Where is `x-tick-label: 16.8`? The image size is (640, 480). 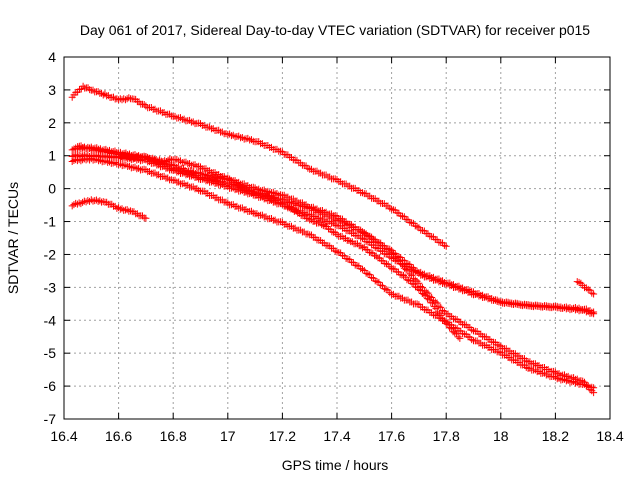
x-tick-label: 16.8 is located at coordinates (173, 436).